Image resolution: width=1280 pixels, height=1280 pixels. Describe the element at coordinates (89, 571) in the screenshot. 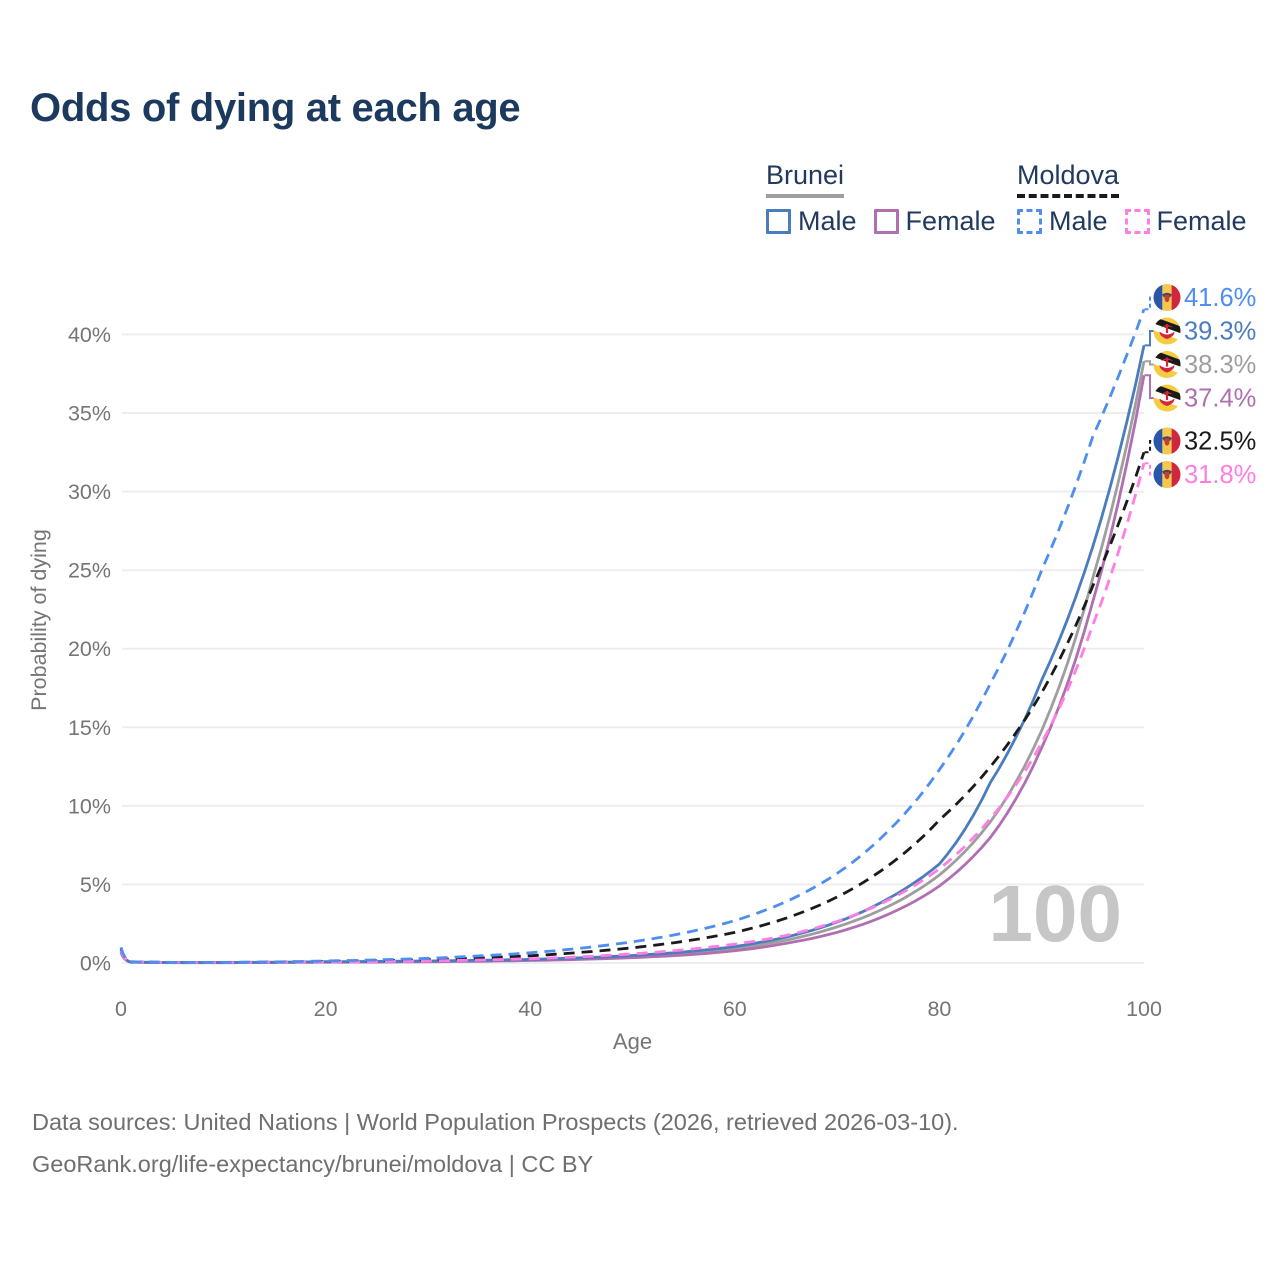

I see `y-tick-label: 25%` at that location.